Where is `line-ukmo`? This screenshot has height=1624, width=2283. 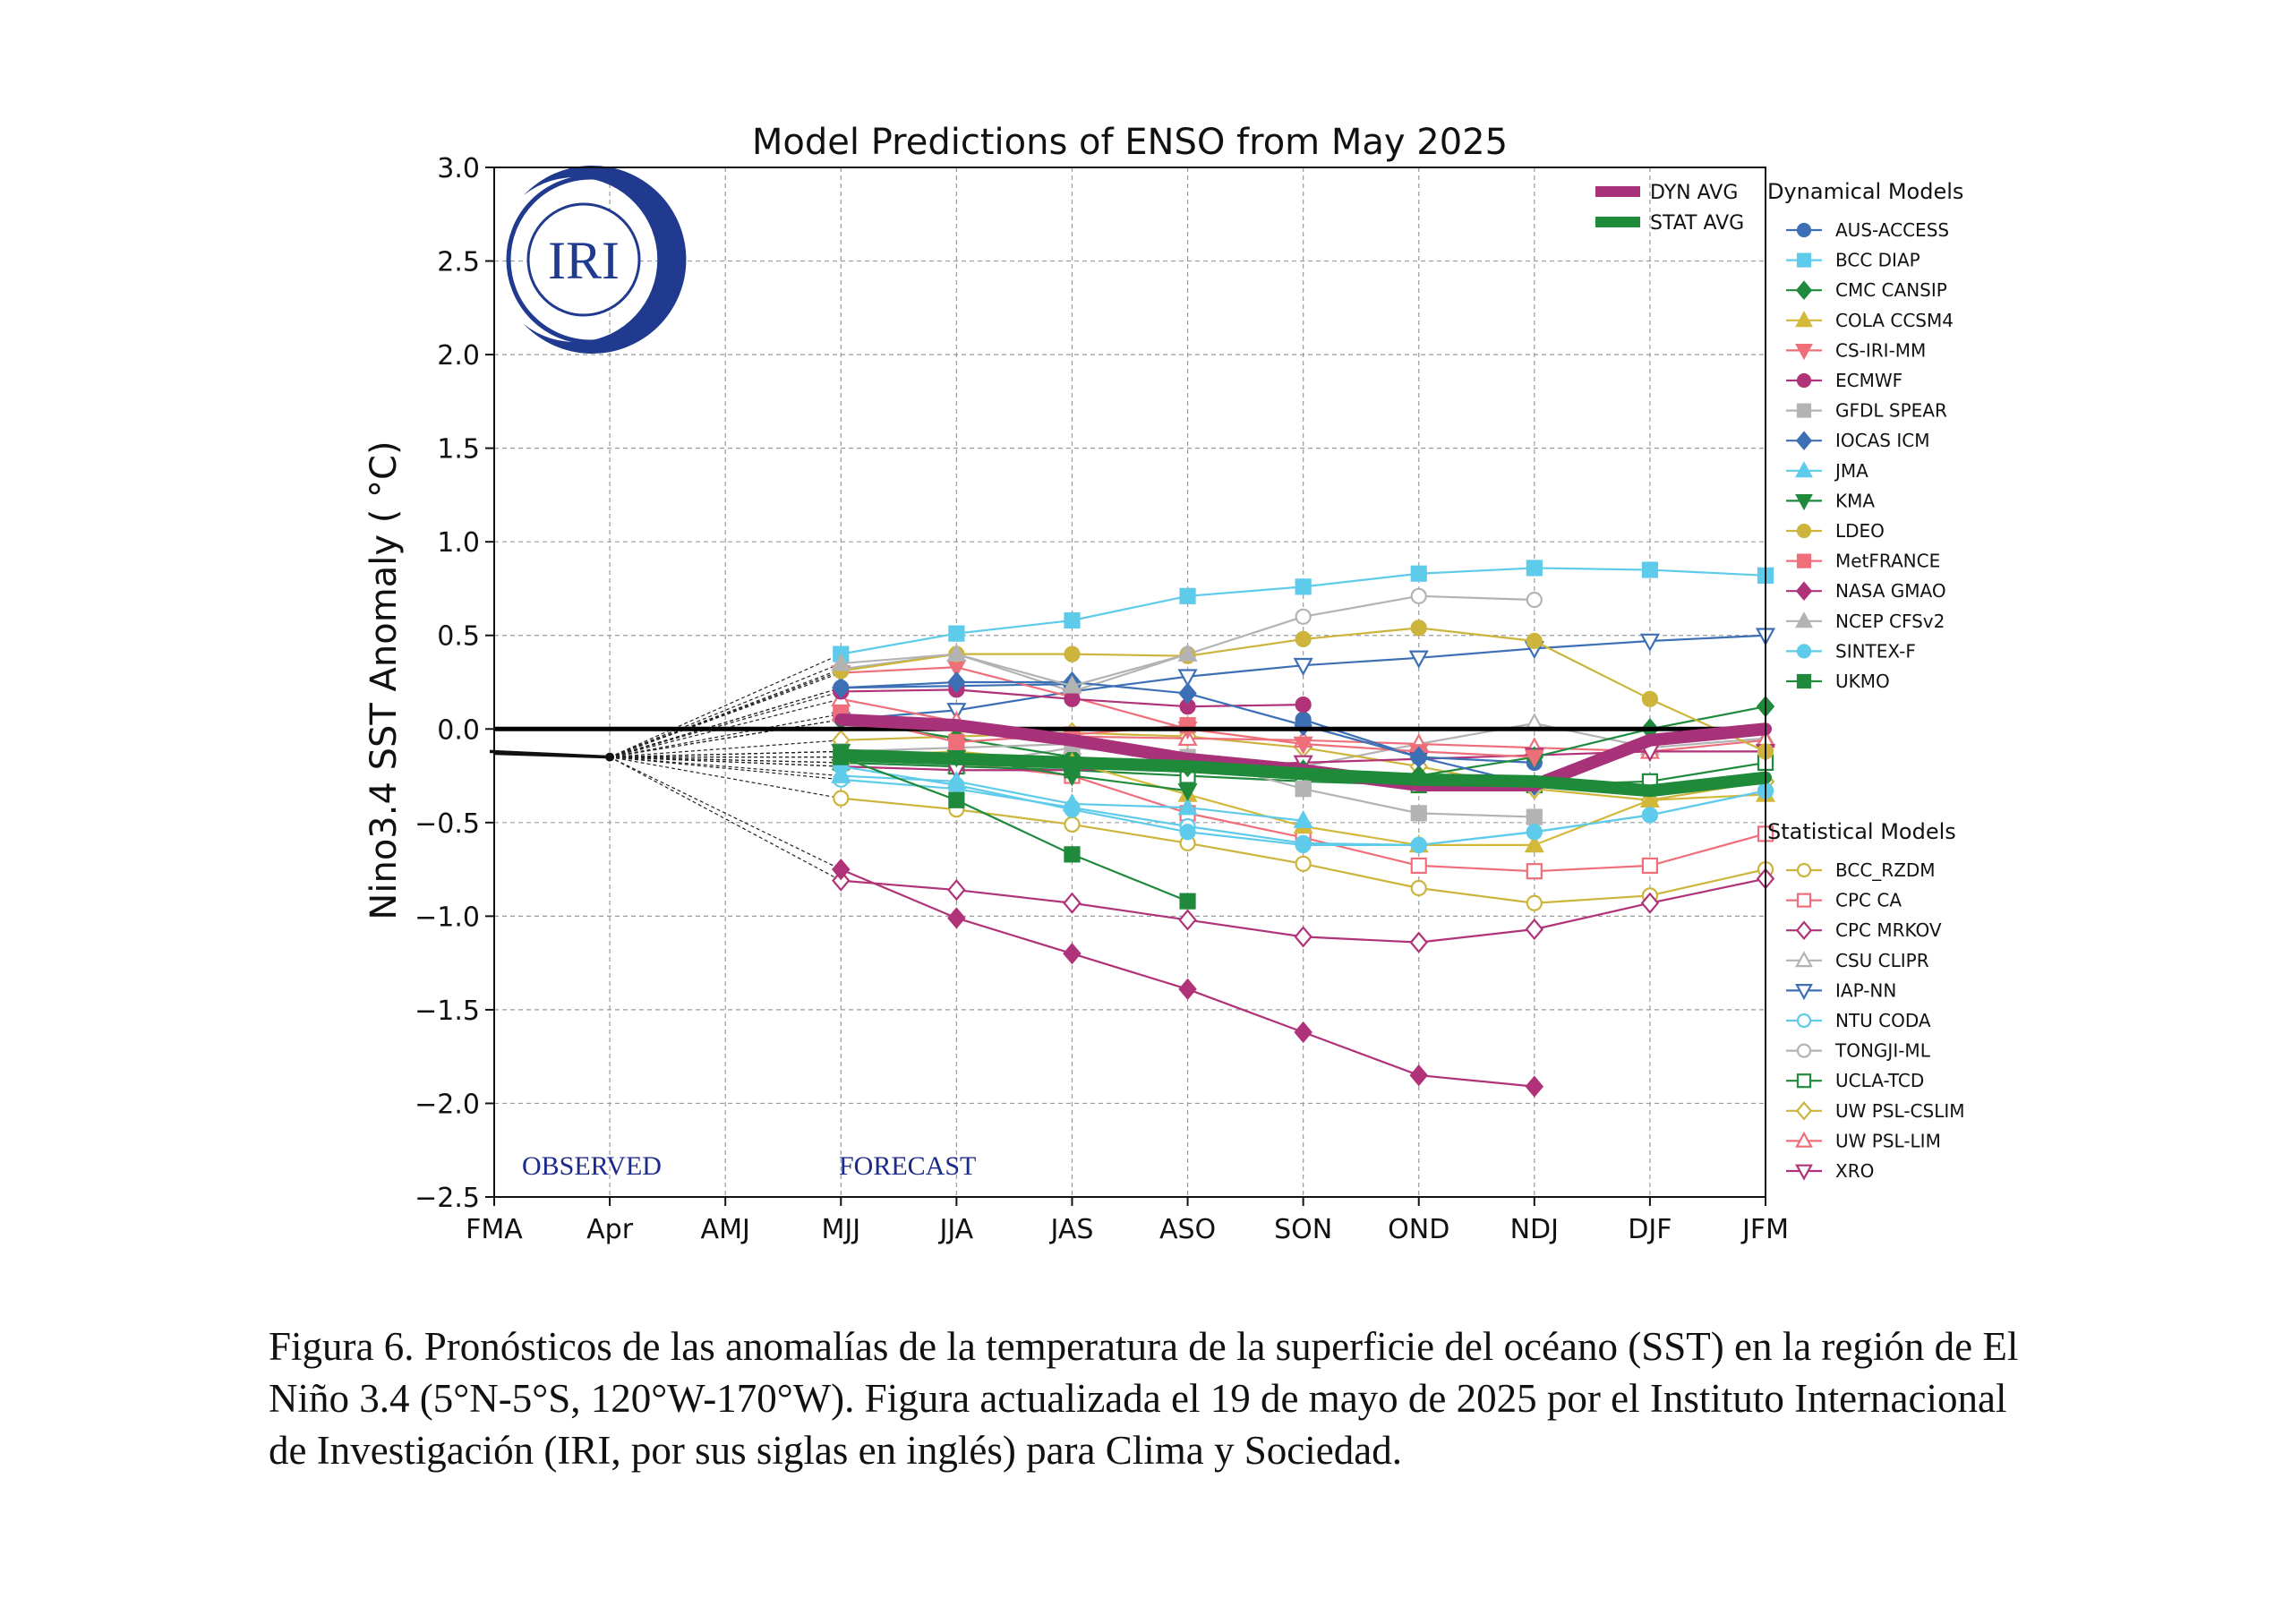
line-ukmo is located at coordinates (1015, 829).